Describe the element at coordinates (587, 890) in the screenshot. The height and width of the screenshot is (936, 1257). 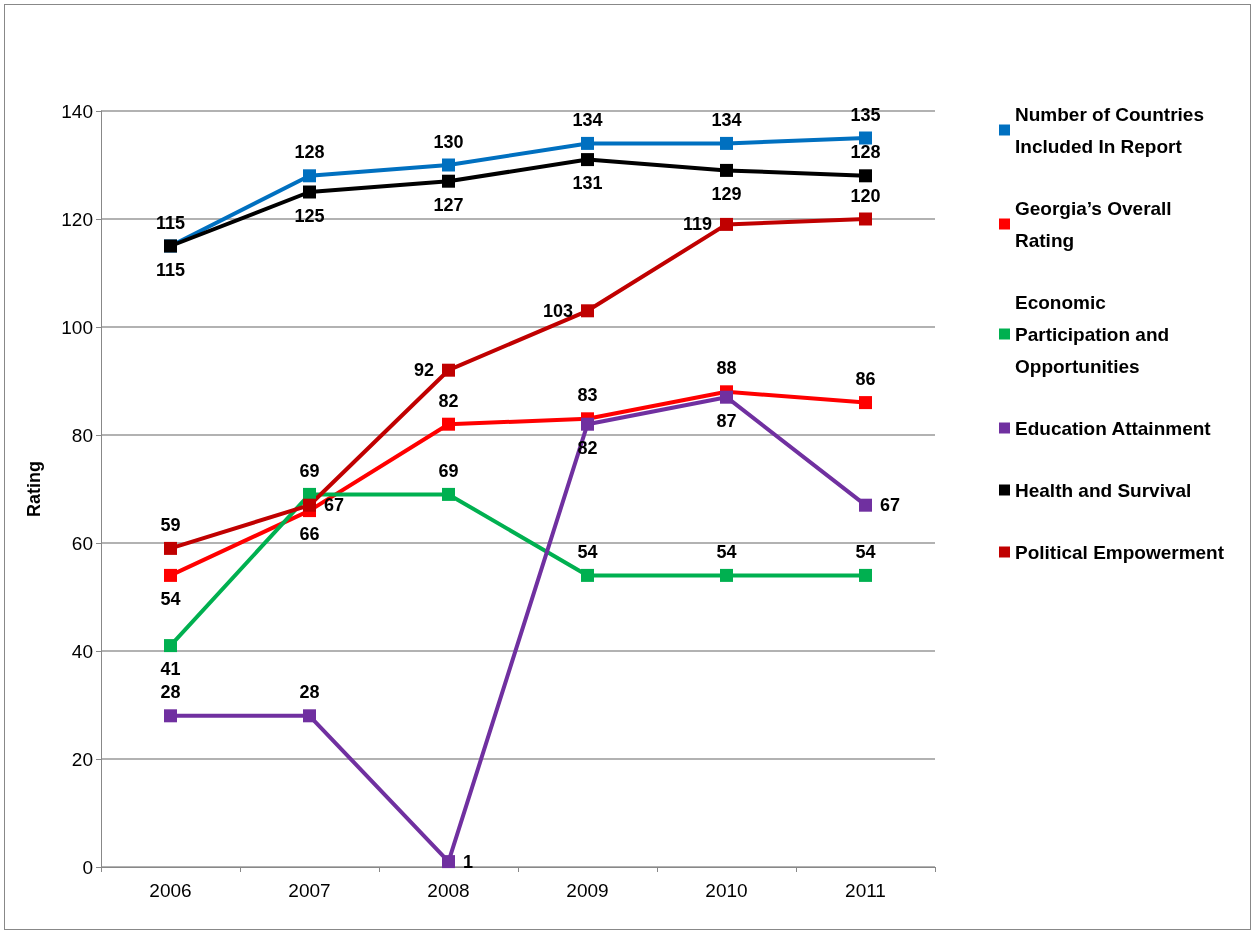
I see `x-tick-label: 2009` at that location.